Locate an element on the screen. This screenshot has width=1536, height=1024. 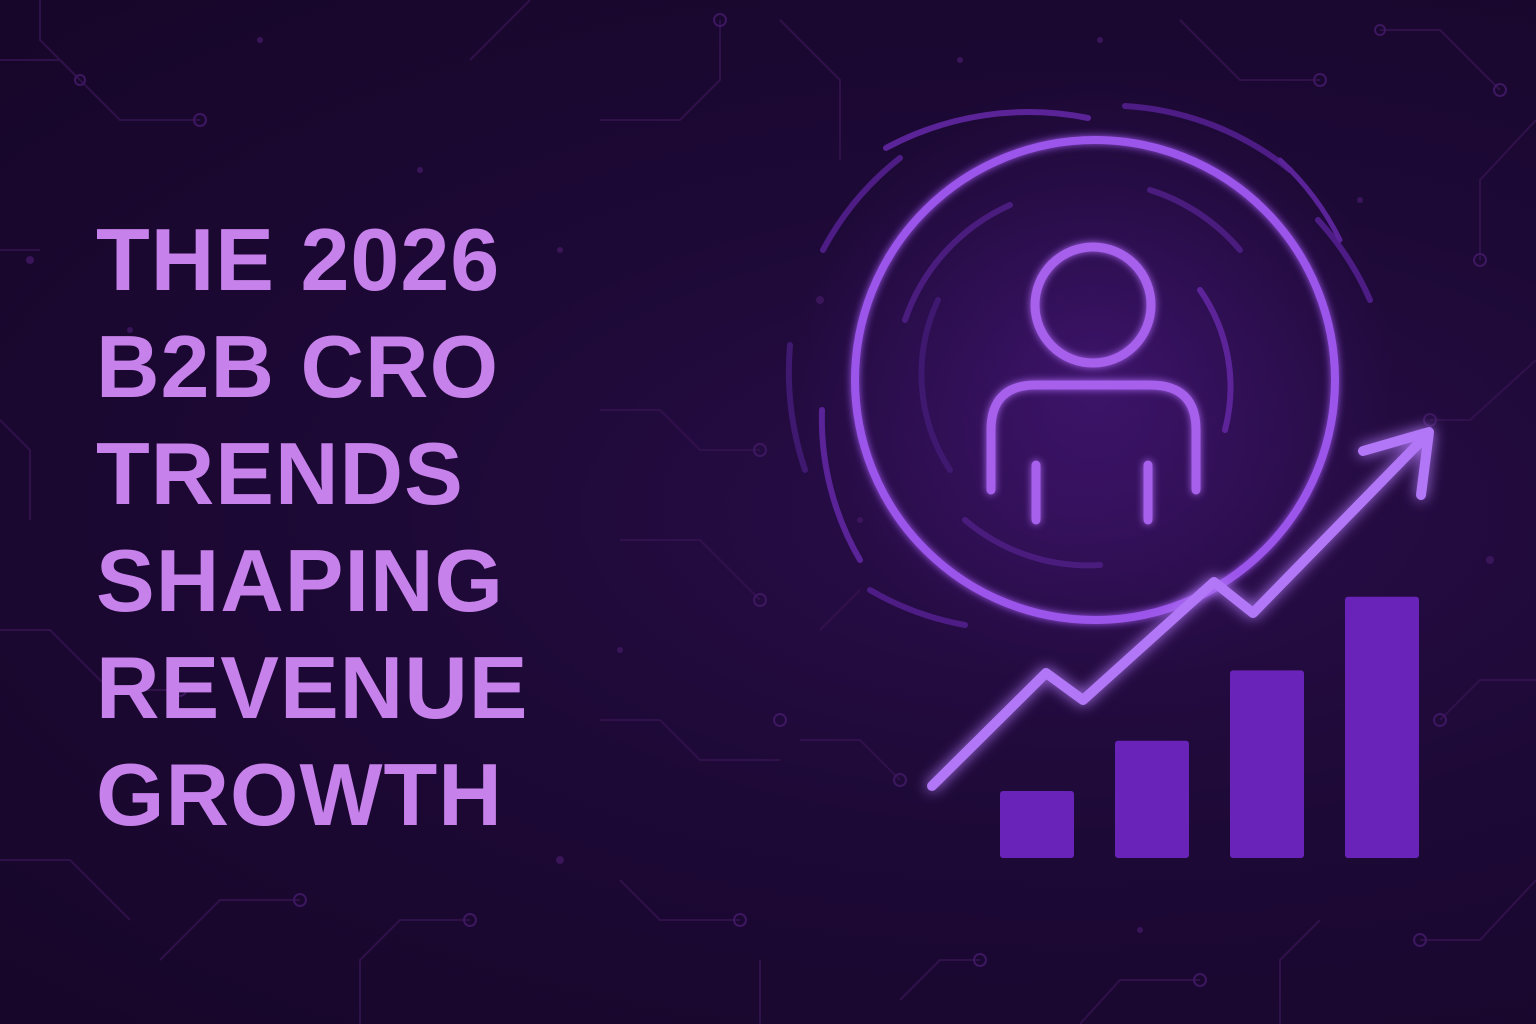
trend-arrow-icon is located at coordinates (1180, 609).